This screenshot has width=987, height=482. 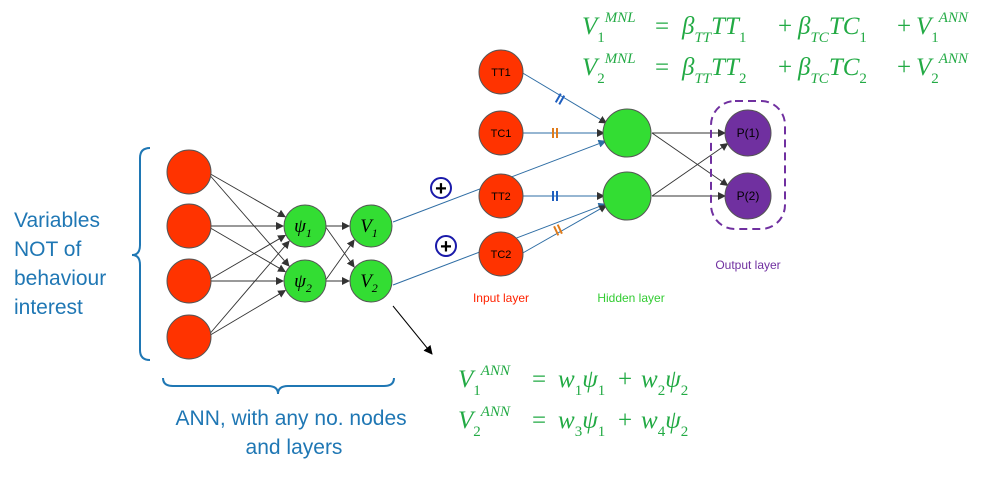 I want to click on hidden-layer-label: Hidden layer, so click(x=630, y=298).